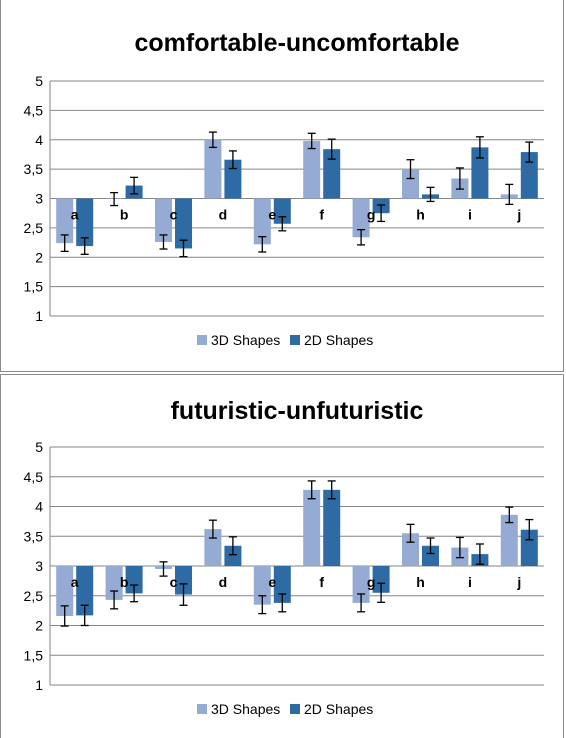  Describe the element at coordinates (297, 194) in the screenshot. I see `bars` at that location.